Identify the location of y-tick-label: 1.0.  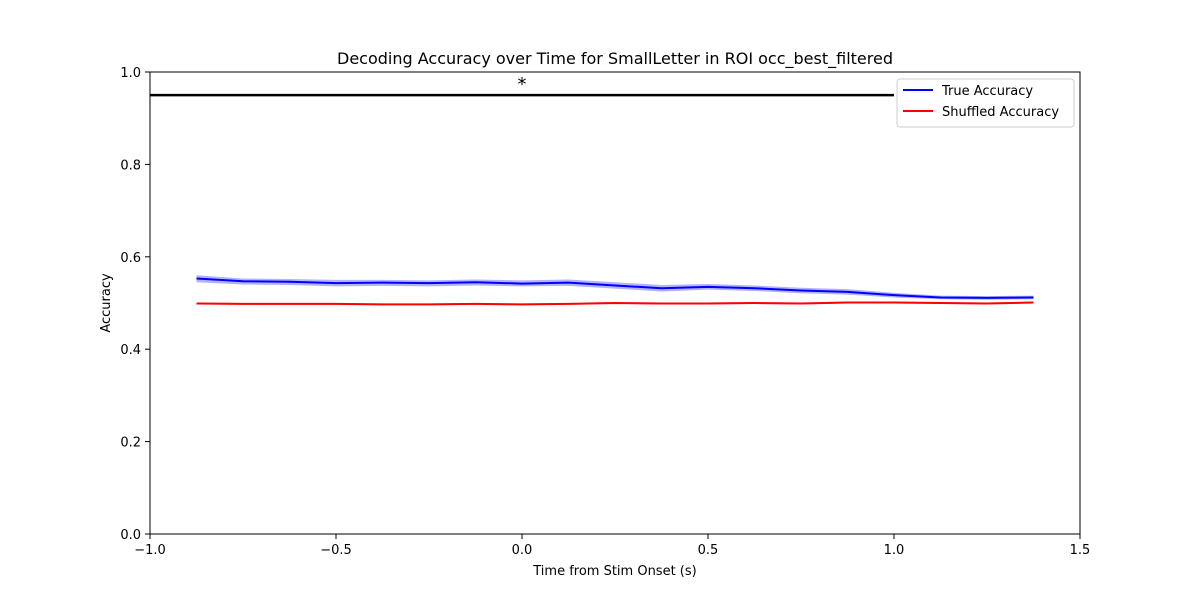
(130, 73).